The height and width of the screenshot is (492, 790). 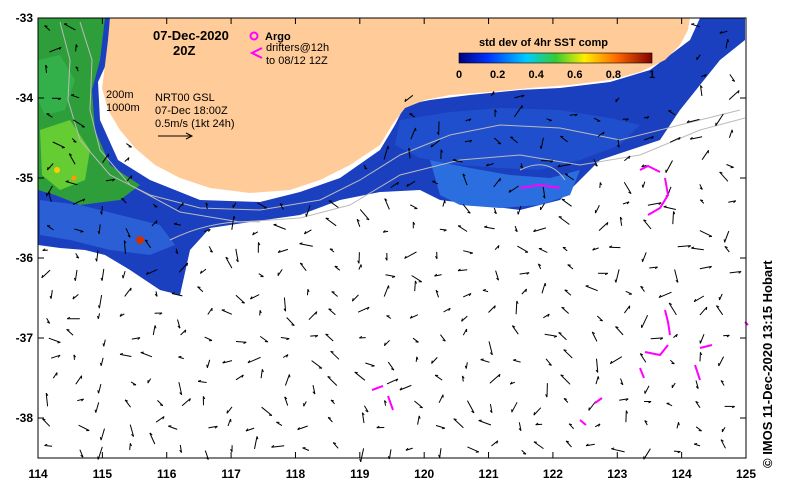 I want to click on y-tick-label: -36, so click(x=25, y=258).